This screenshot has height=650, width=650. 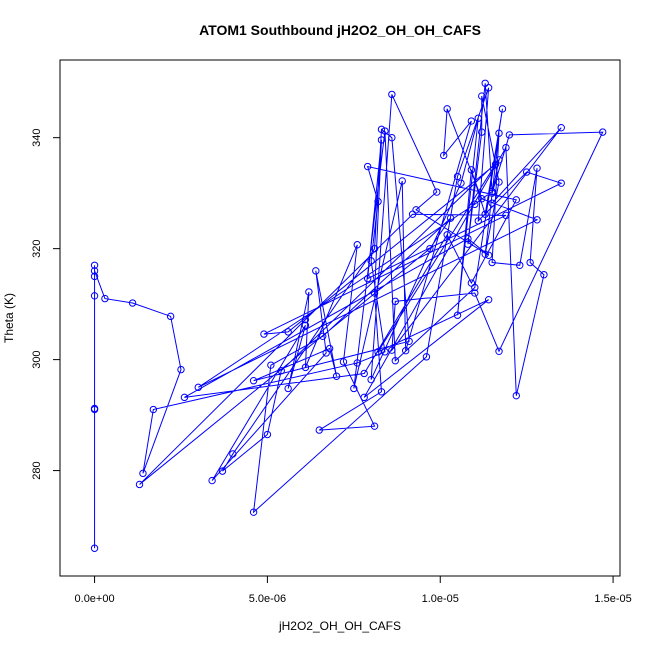 What do you see at coordinates (267, 599) in the screenshot?
I see `x-tick-label: 5.0e-06` at bounding box center [267, 599].